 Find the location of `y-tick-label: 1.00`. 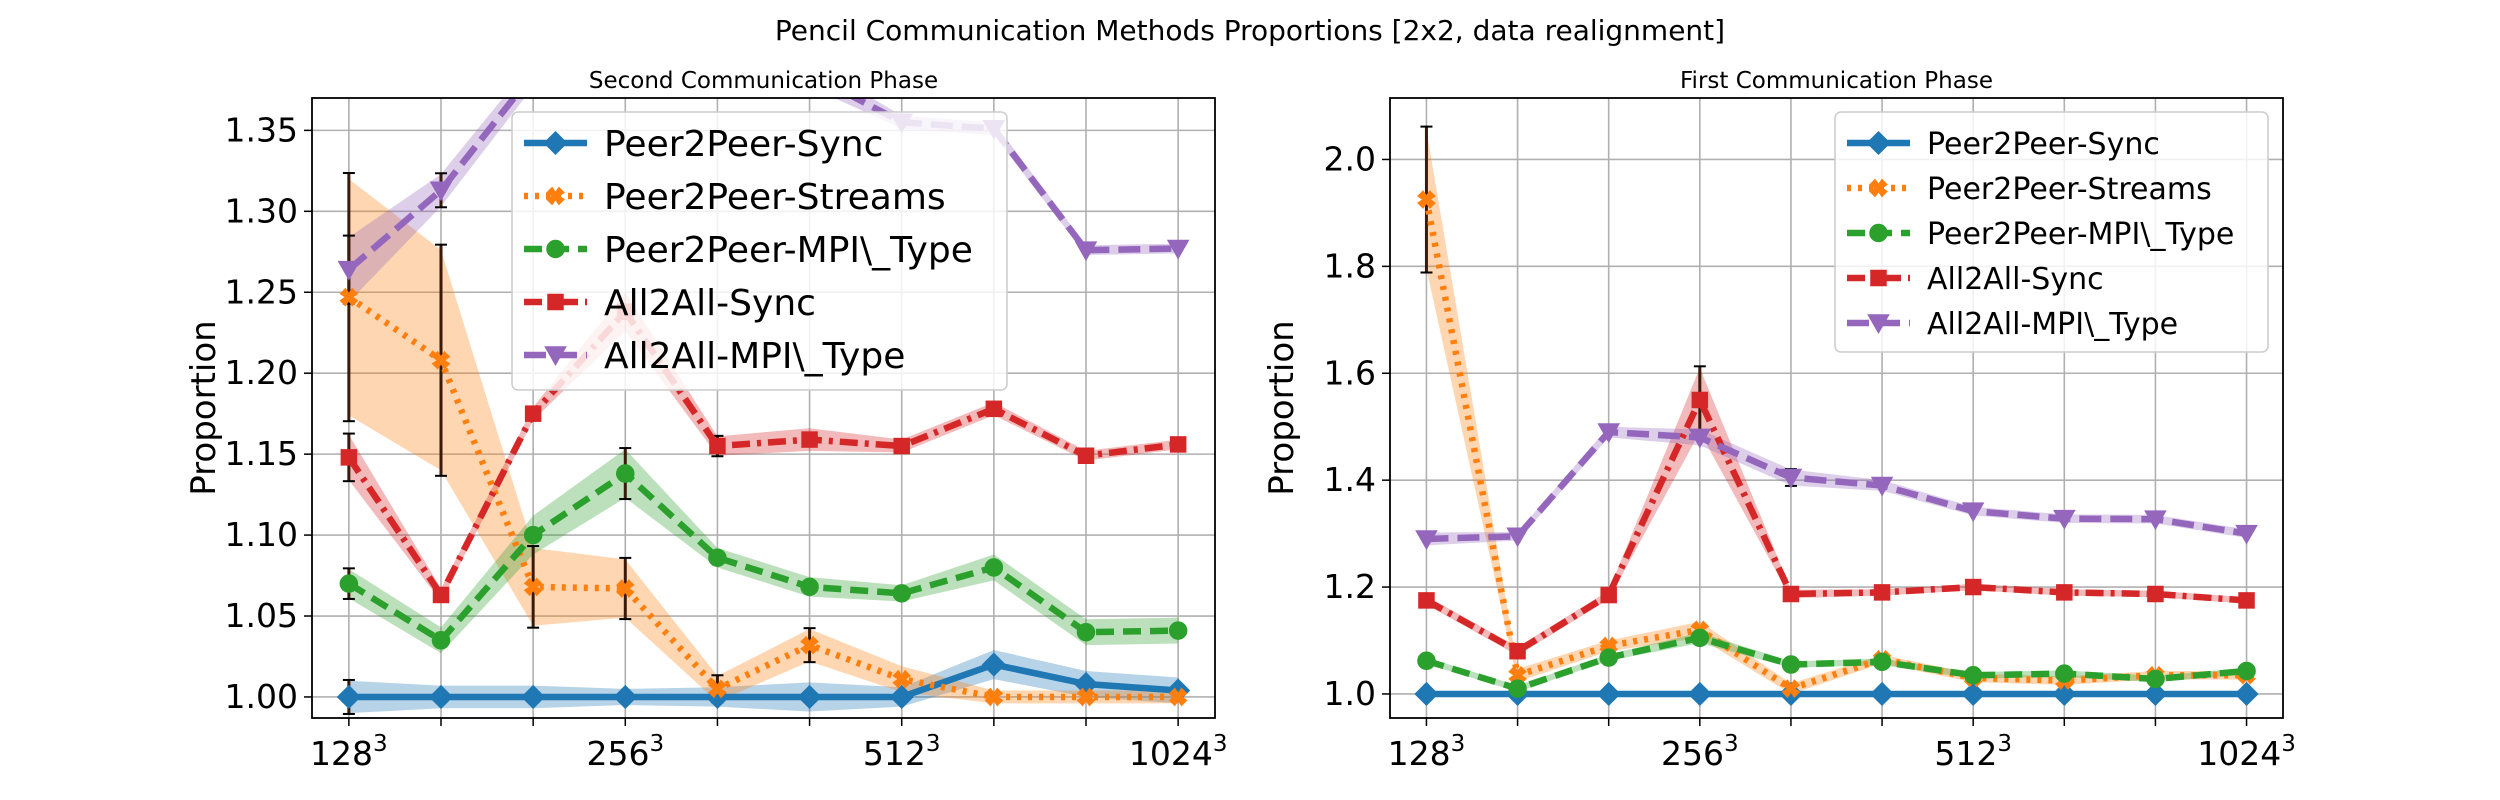

y-tick-label: 1.00 is located at coordinates (261, 696).